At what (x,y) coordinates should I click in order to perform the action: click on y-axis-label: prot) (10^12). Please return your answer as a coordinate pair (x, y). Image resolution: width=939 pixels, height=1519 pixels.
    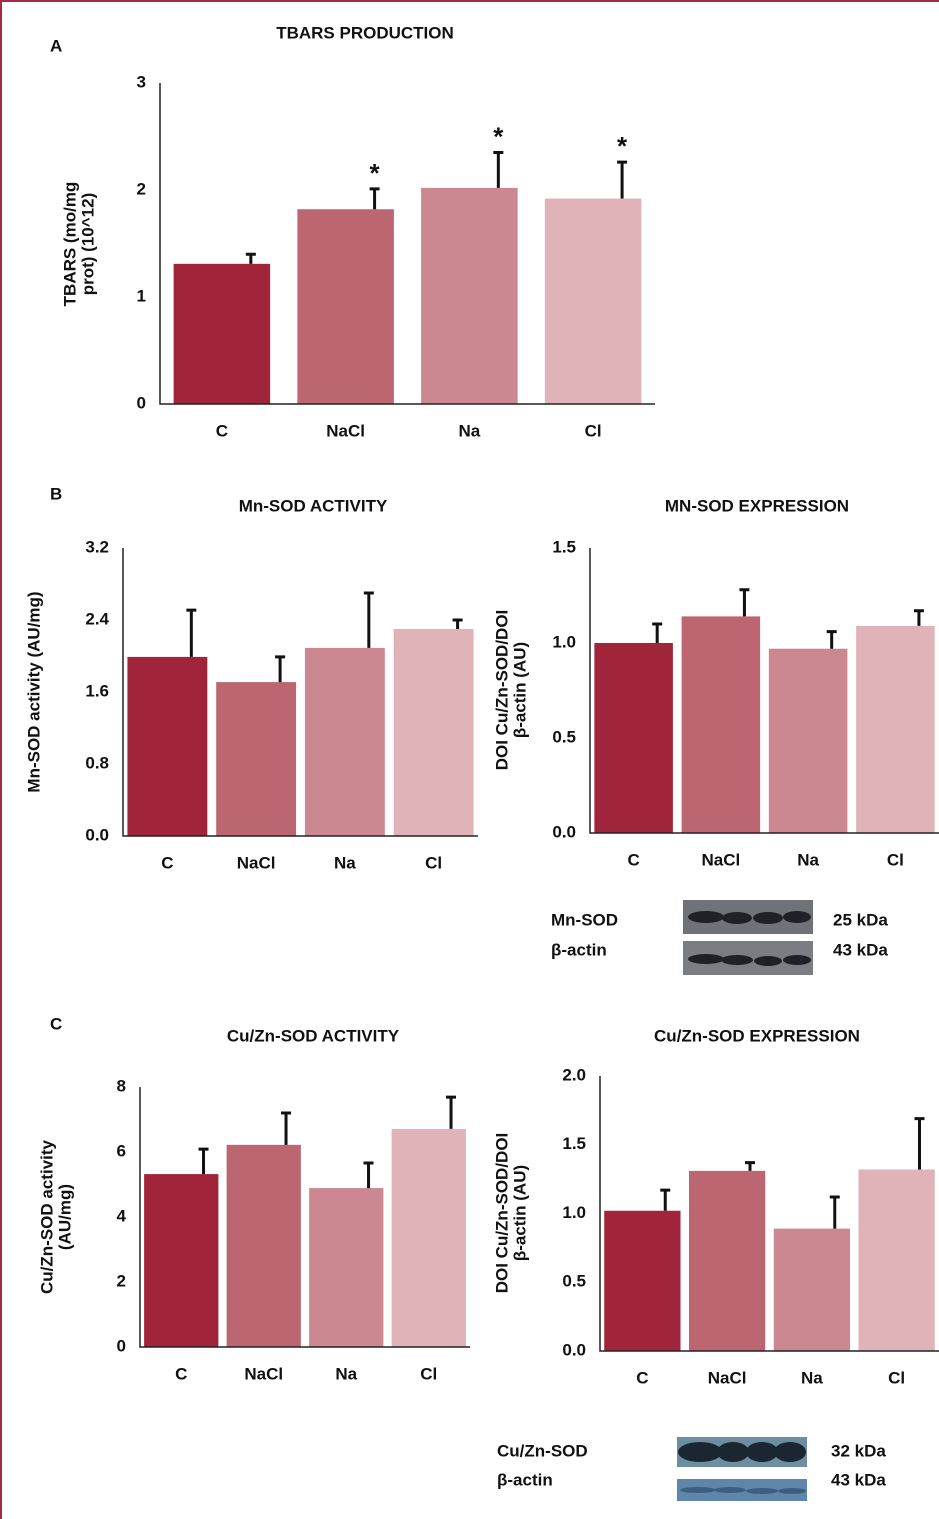
    Looking at the image, I should click on (87, 244).